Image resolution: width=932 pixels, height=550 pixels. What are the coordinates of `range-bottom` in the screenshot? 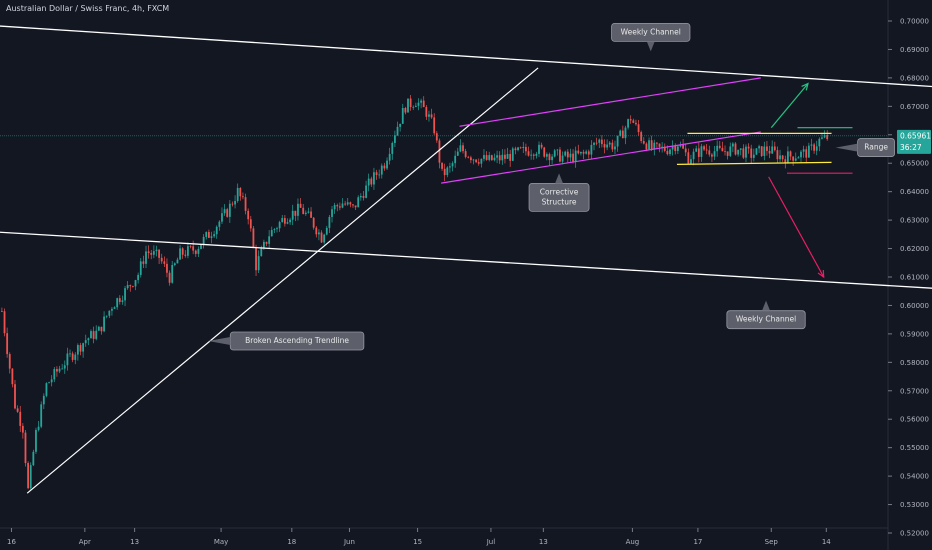 It's located at (754, 163).